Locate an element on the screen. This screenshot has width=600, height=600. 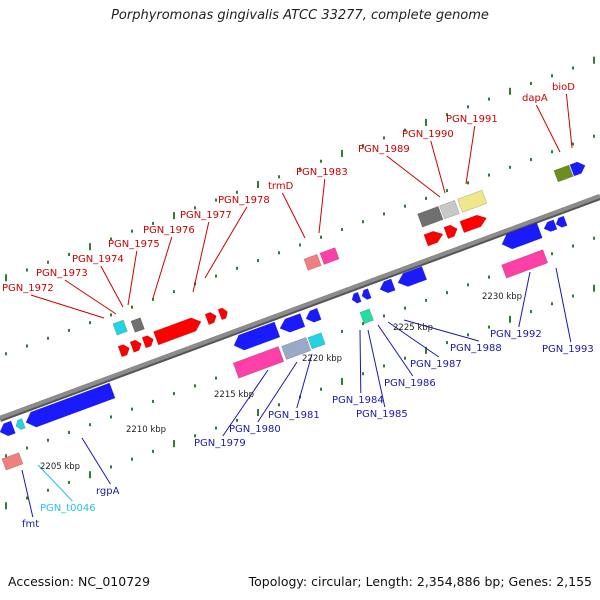
gene-label-pgn_1978: PGN_1978 is located at coordinates (244, 200).